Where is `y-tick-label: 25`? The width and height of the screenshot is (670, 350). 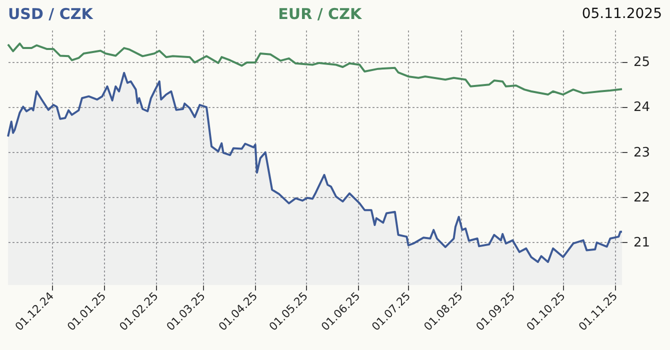 y-tick-label: 25 is located at coordinates (642, 62).